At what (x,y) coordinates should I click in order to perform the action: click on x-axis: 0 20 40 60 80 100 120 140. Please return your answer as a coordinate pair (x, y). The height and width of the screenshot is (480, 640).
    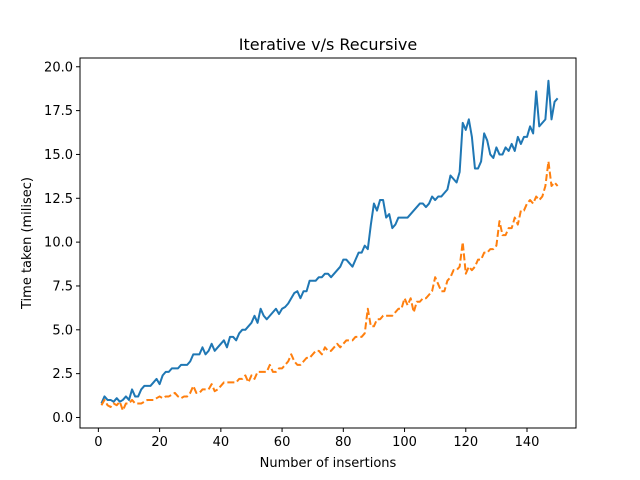
    Looking at the image, I should click on (316, 439).